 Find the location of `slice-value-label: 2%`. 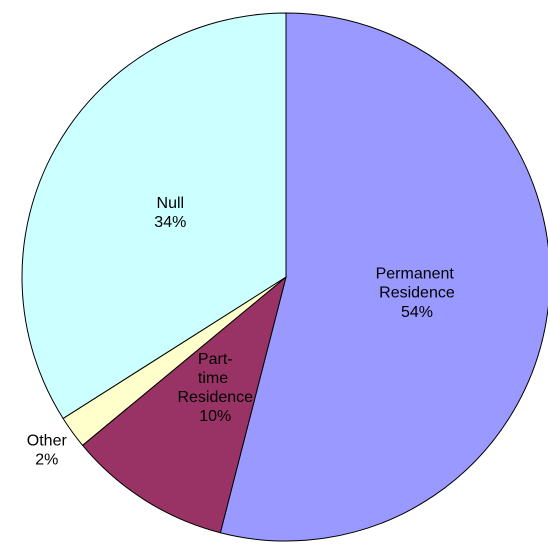

slice-value-label: 2% is located at coordinates (46, 460).